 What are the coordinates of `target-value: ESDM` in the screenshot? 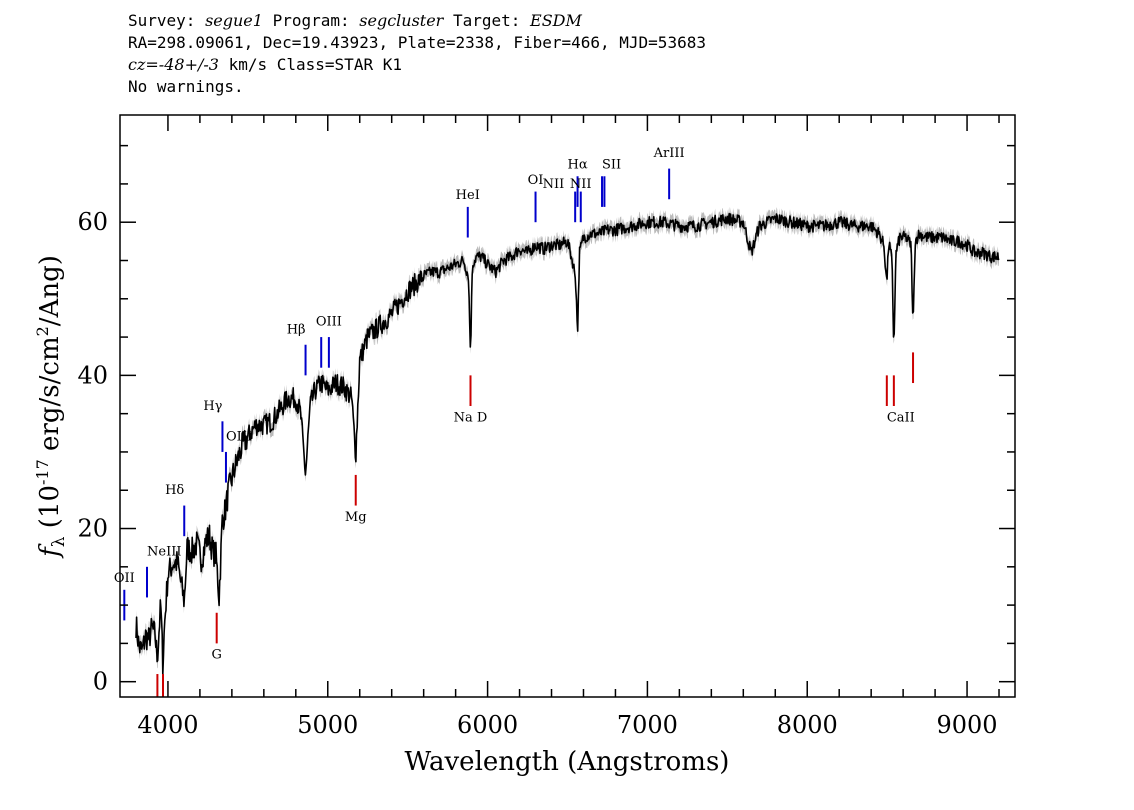 It's located at (556, 20).